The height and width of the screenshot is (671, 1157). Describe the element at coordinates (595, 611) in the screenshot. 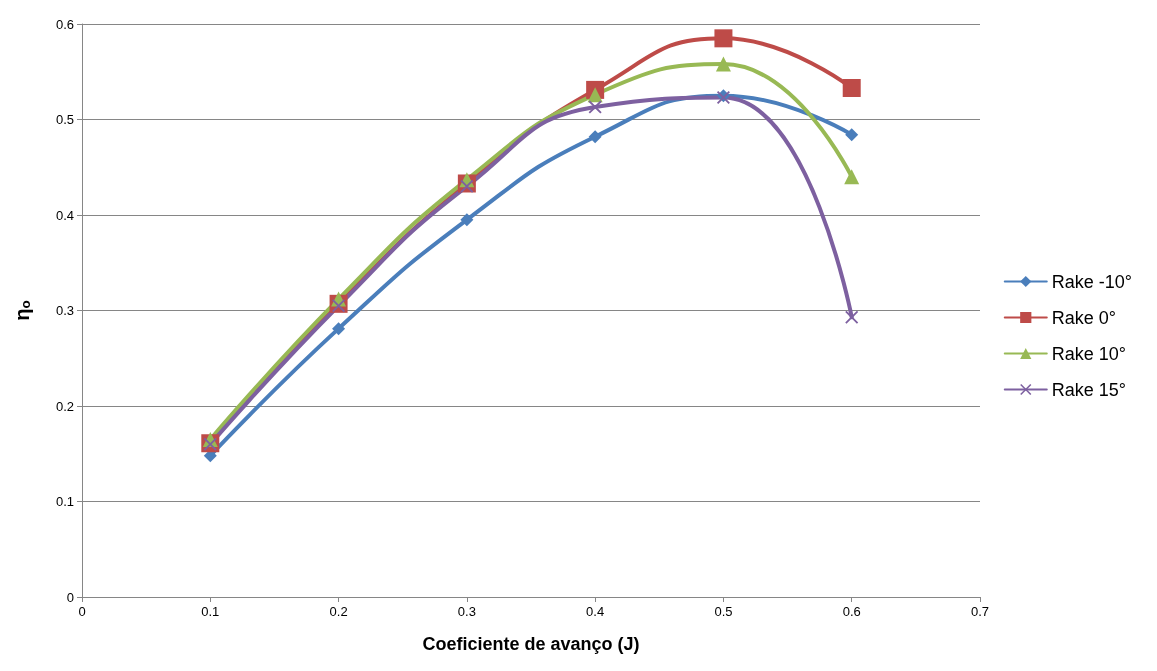

I see `x-tick-label: 0.4` at that location.